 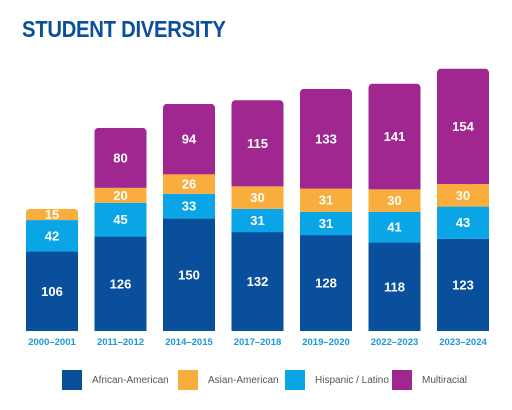 I want to click on data-label-hispanic-latino-2017-2018: 31, so click(x=257, y=220).